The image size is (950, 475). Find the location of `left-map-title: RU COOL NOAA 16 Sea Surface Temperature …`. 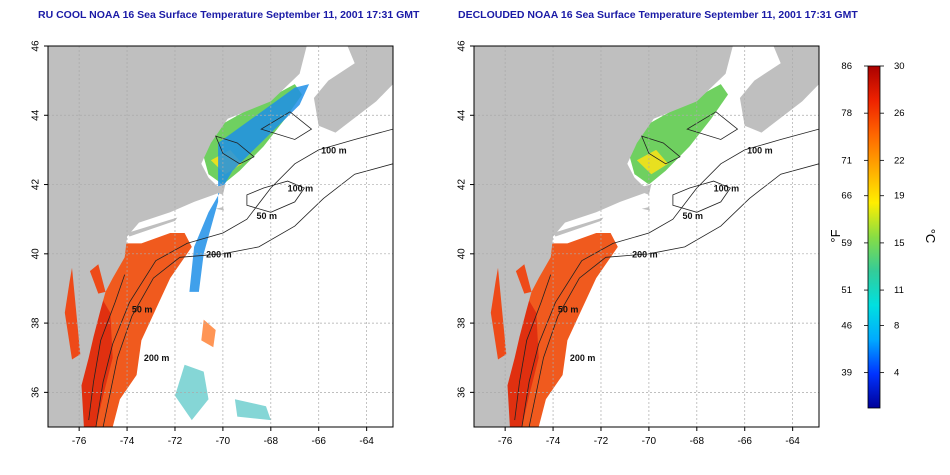

left-map-title: RU COOL NOAA 16 Sea Surface Temperature … is located at coordinates (229, 15).